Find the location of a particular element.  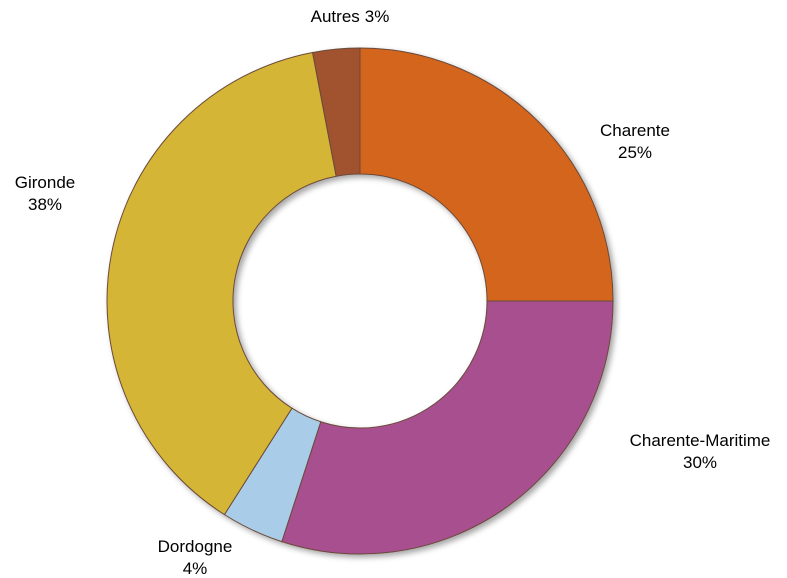

slice-value: 25% is located at coordinates (635, 152).